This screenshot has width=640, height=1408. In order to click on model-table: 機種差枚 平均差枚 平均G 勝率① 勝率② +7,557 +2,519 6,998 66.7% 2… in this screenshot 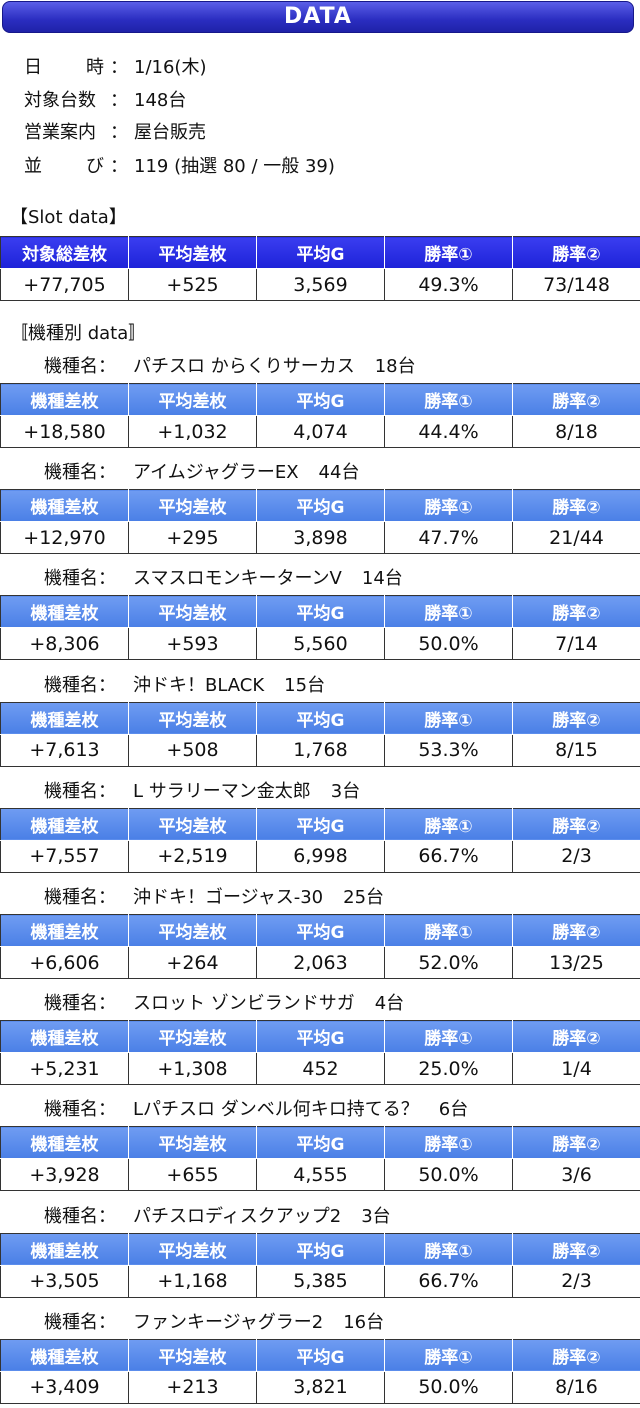, I will do `click(320, 840)`.